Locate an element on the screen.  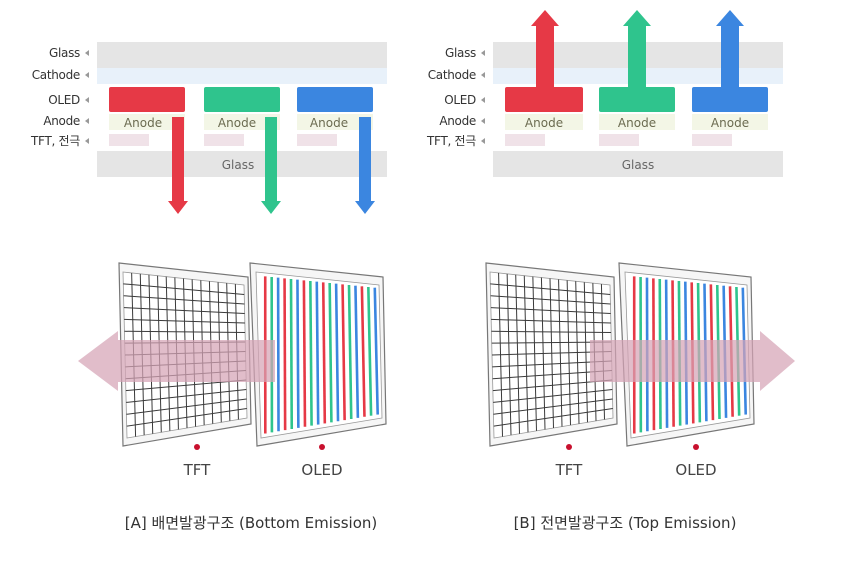
blue-light-arrow-down is located at coordinates (365, 165).